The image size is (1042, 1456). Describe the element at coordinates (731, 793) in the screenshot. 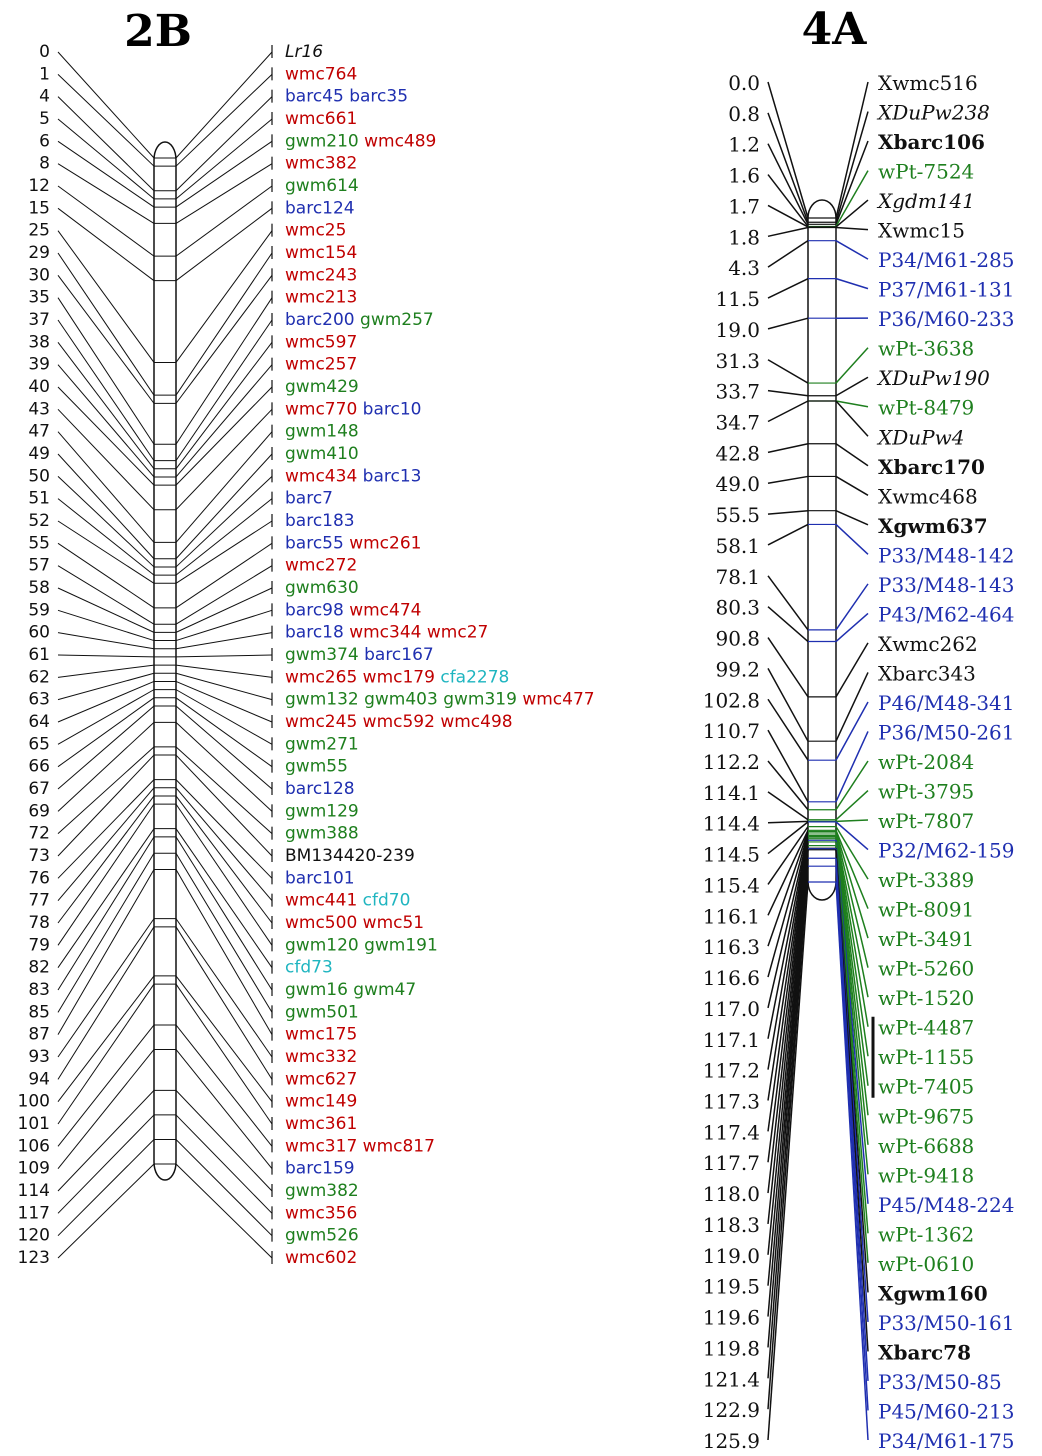

I see `map-position-4a: 114.1` at that location.